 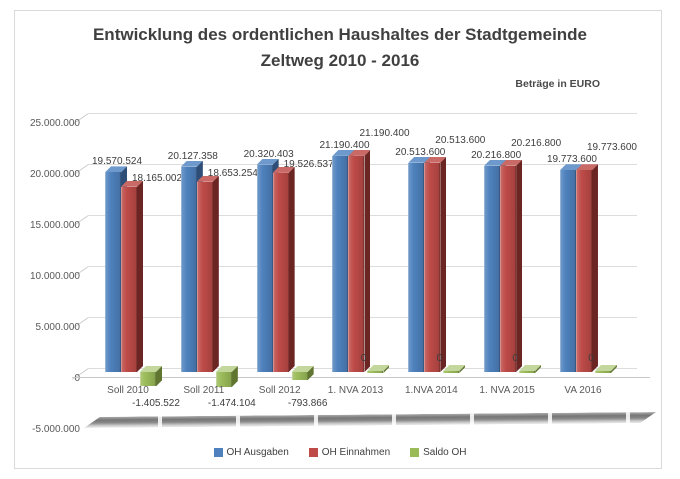 I want to click on legend-label-saldo-oh: Saldo OH, so click(x=445, y=452).